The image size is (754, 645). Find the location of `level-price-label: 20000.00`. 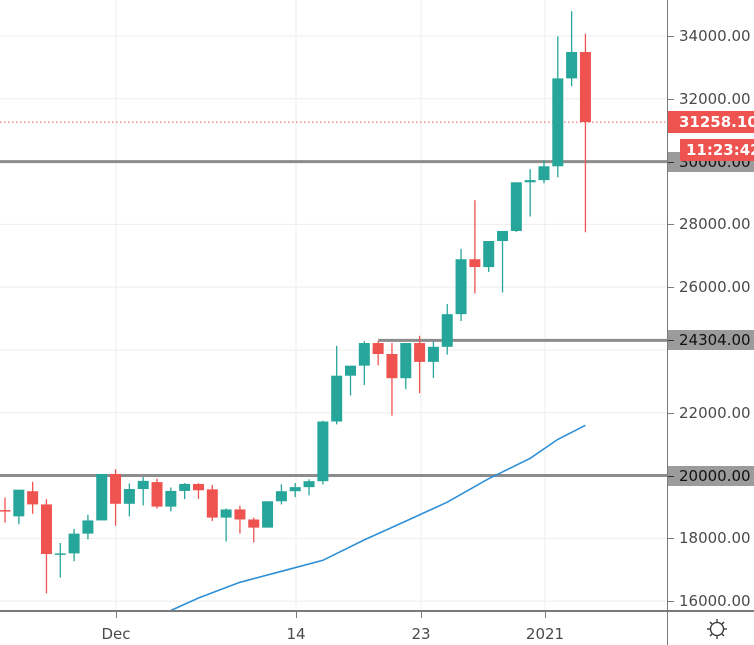

level-price-label: 20000.00 is located at coordinates (711, 475).